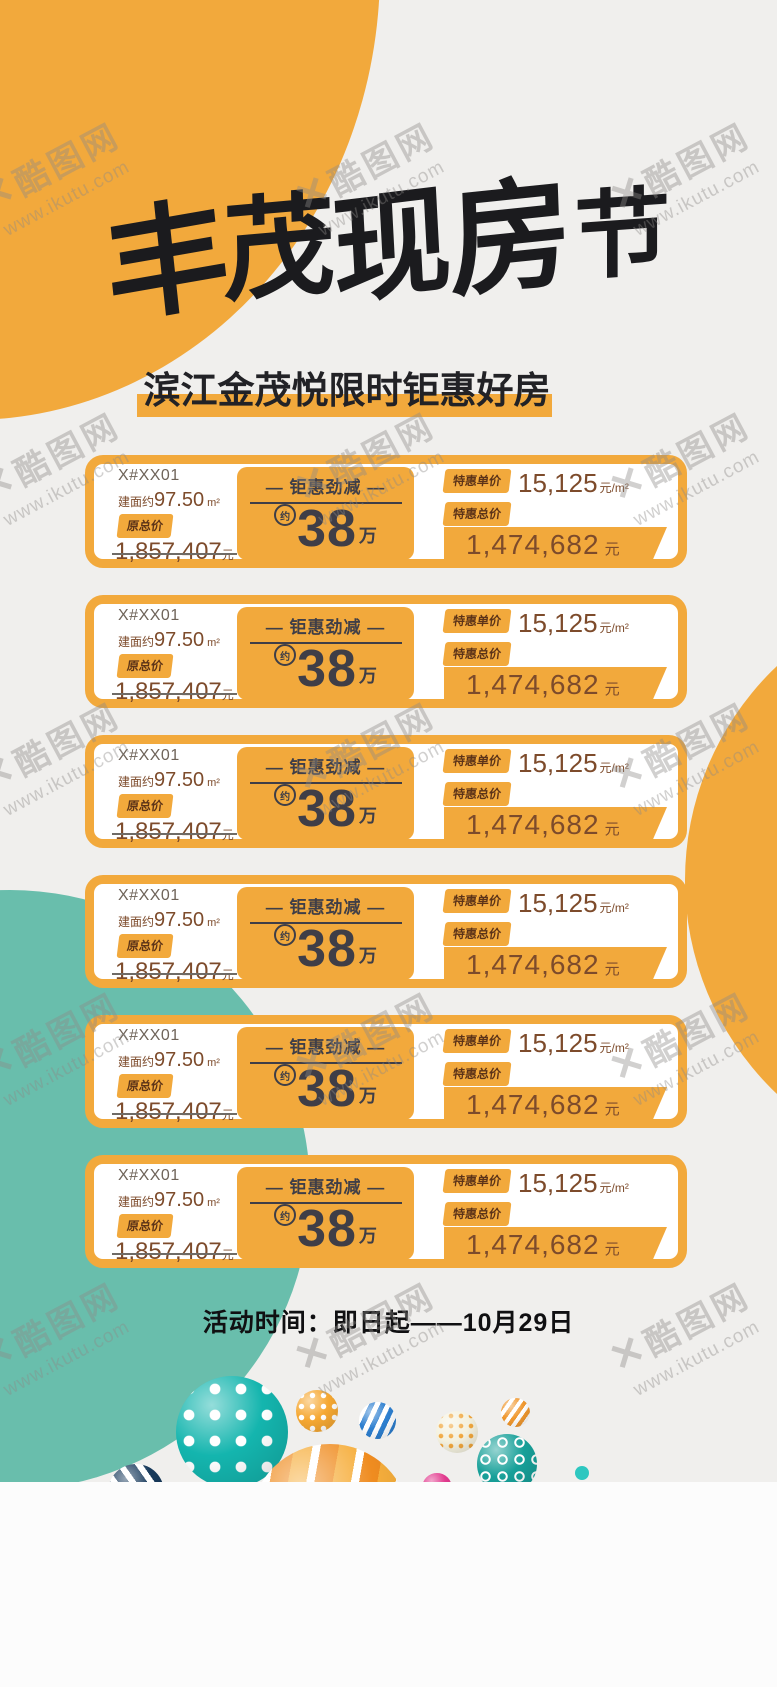  What do you see at coordinates (392, 247) in the screenshot?
I see `title-char: 现` at bounding box center [392, 247].